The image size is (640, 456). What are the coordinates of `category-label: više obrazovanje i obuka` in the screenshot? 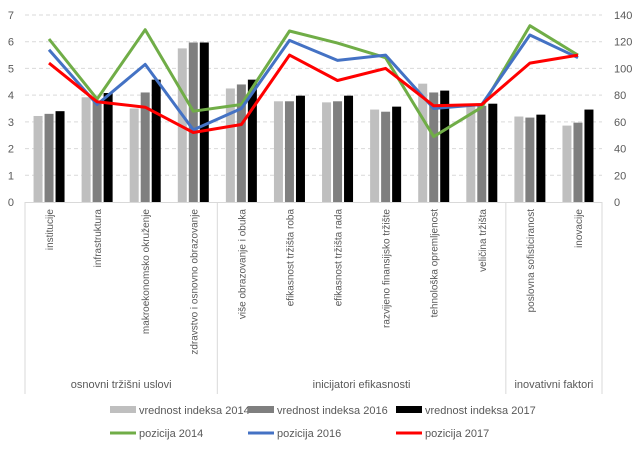 It's located at (242, 264).